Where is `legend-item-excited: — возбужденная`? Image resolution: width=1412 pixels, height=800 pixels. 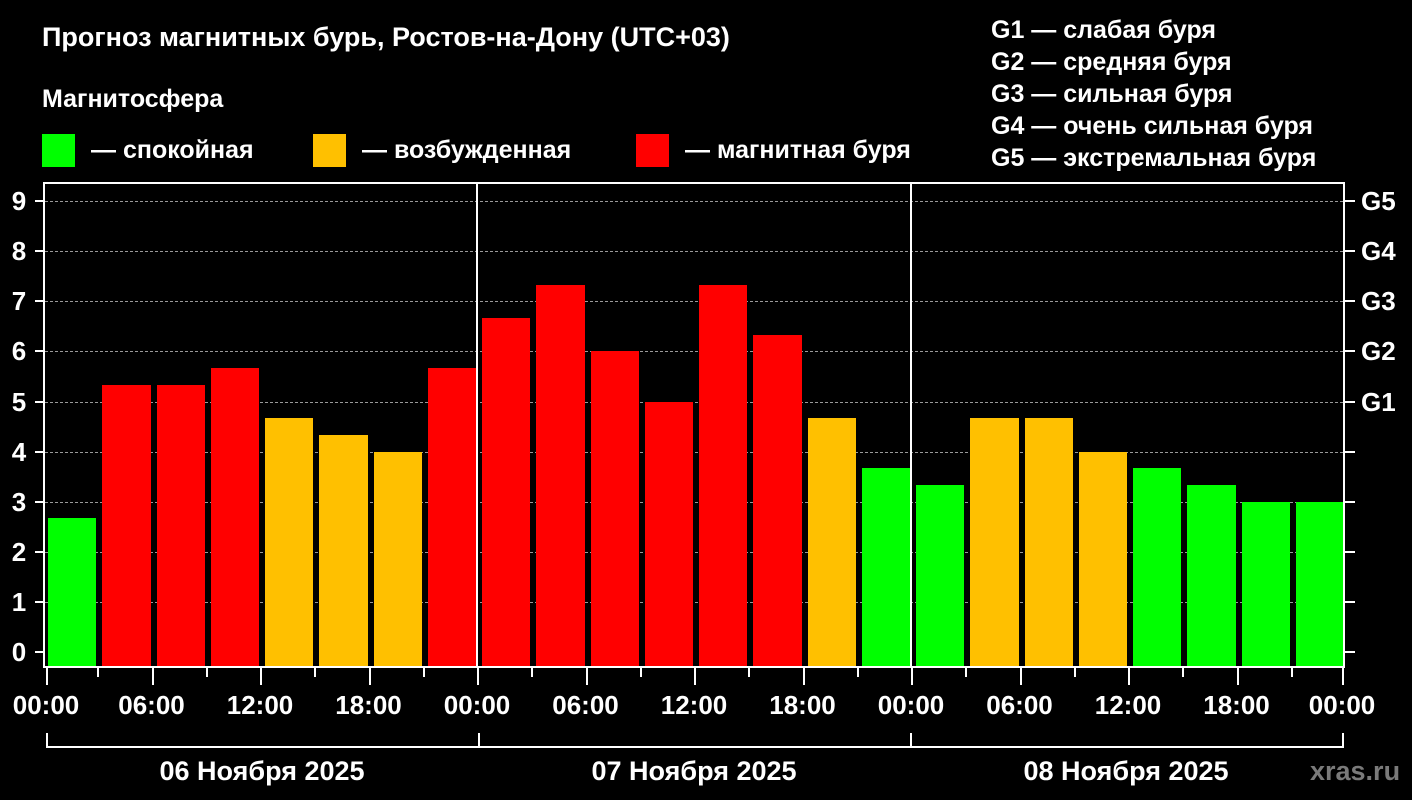 legend-item-excited: — возбужденная is located at coordinates (442, 150).